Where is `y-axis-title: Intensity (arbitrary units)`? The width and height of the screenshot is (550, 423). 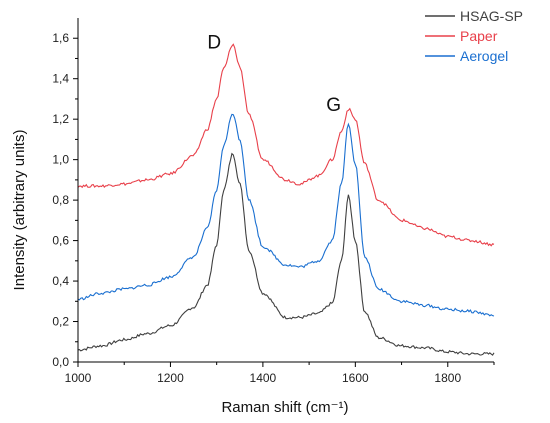 y-axis-title: Intensity (arbitrary units) is located at coordinates (19, 210).